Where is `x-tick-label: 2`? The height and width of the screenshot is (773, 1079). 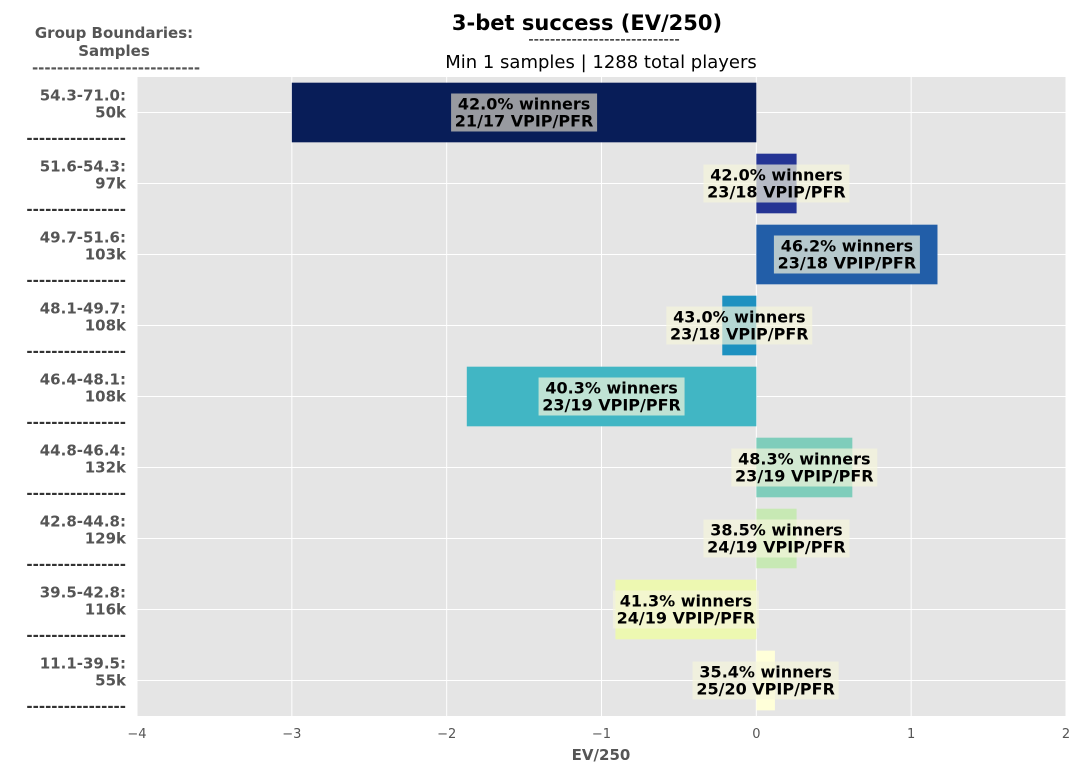 x-tick-label: 2 is located at coordinates (1066, 734).